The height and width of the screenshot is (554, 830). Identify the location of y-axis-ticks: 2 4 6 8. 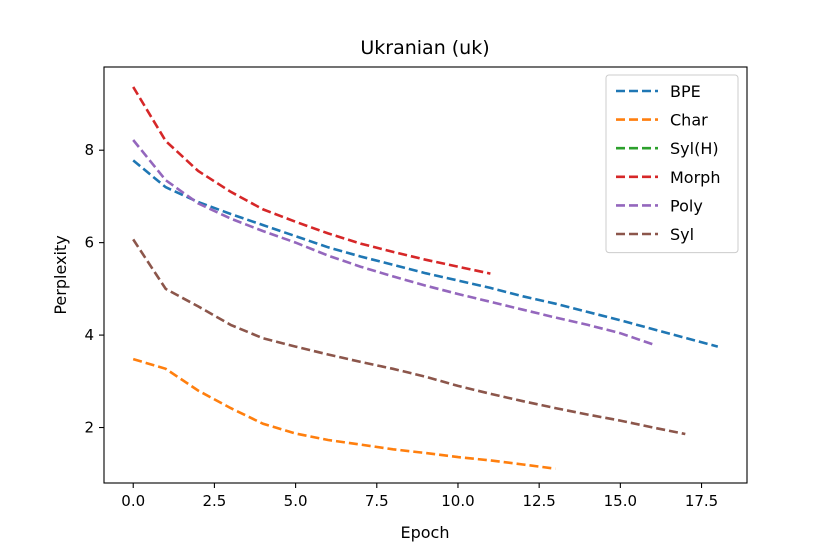
(94, 289).